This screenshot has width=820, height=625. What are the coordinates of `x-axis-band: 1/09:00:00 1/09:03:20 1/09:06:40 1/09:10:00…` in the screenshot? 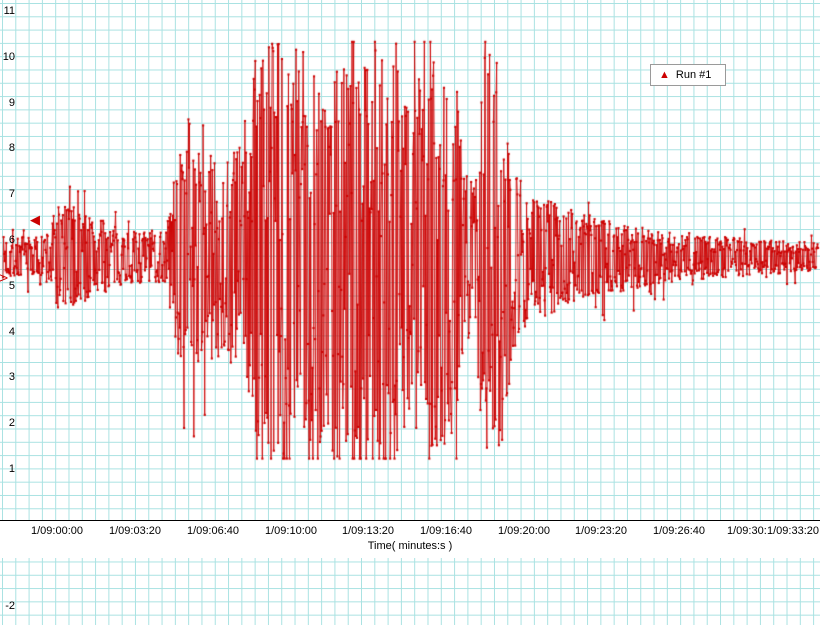 It's located at (410, 539).